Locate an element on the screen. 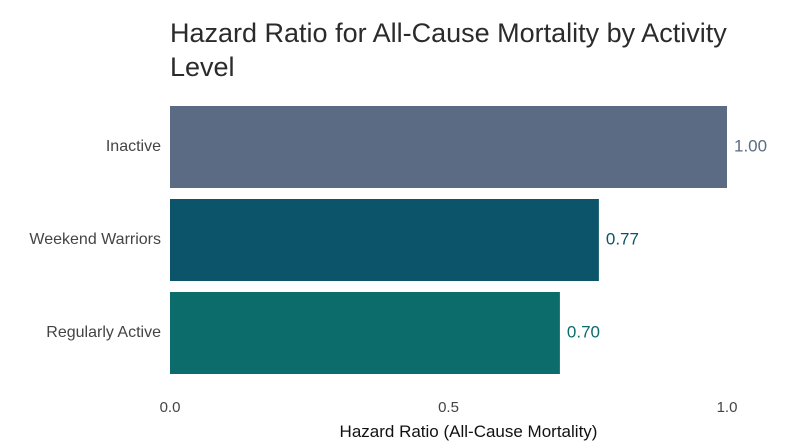  bar-weekend-warriors is located at coordinates (384, 240).